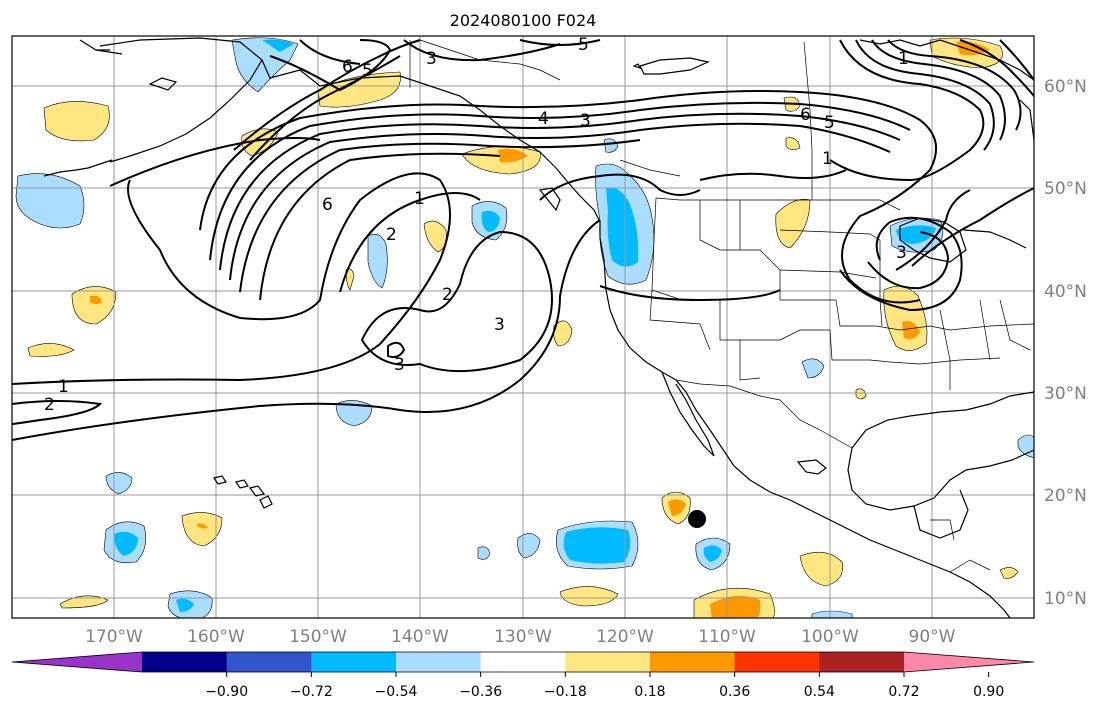 This screenshot has height=712, width=1105. What do you see at coordinates (1065, 394) in the screenshot?
I see `lat-label: 30°N` at bounding box center [1065, 394].